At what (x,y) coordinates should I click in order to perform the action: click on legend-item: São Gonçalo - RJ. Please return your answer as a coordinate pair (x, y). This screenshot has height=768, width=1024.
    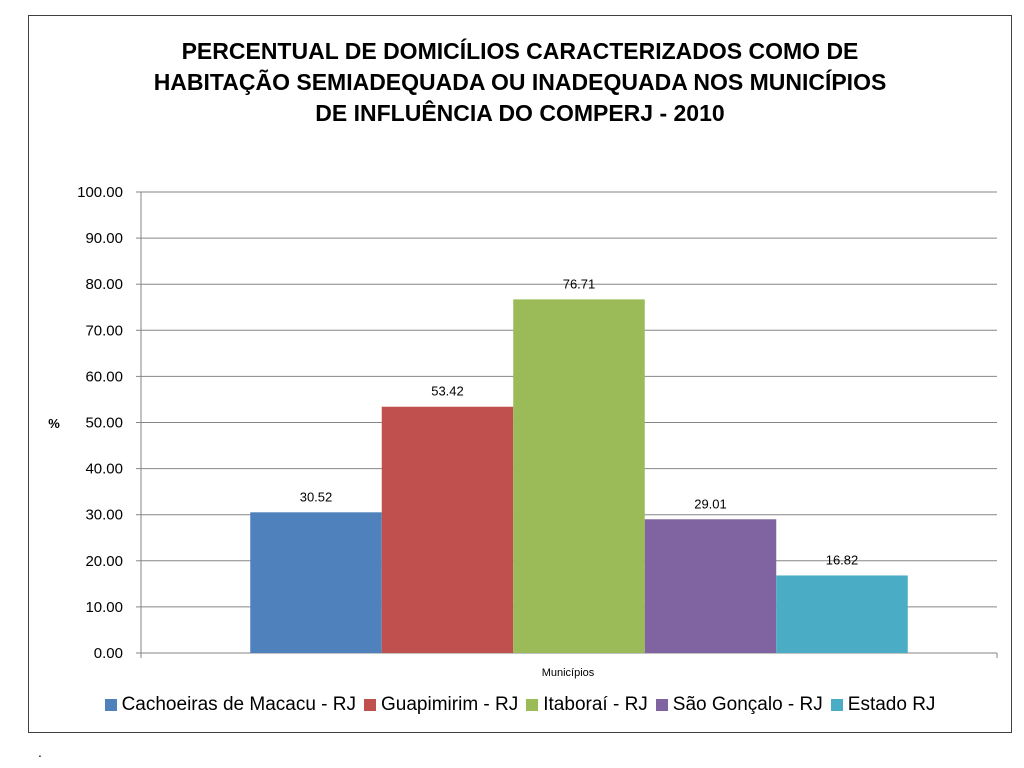
    Looking at the image, I should click on (739, 705).